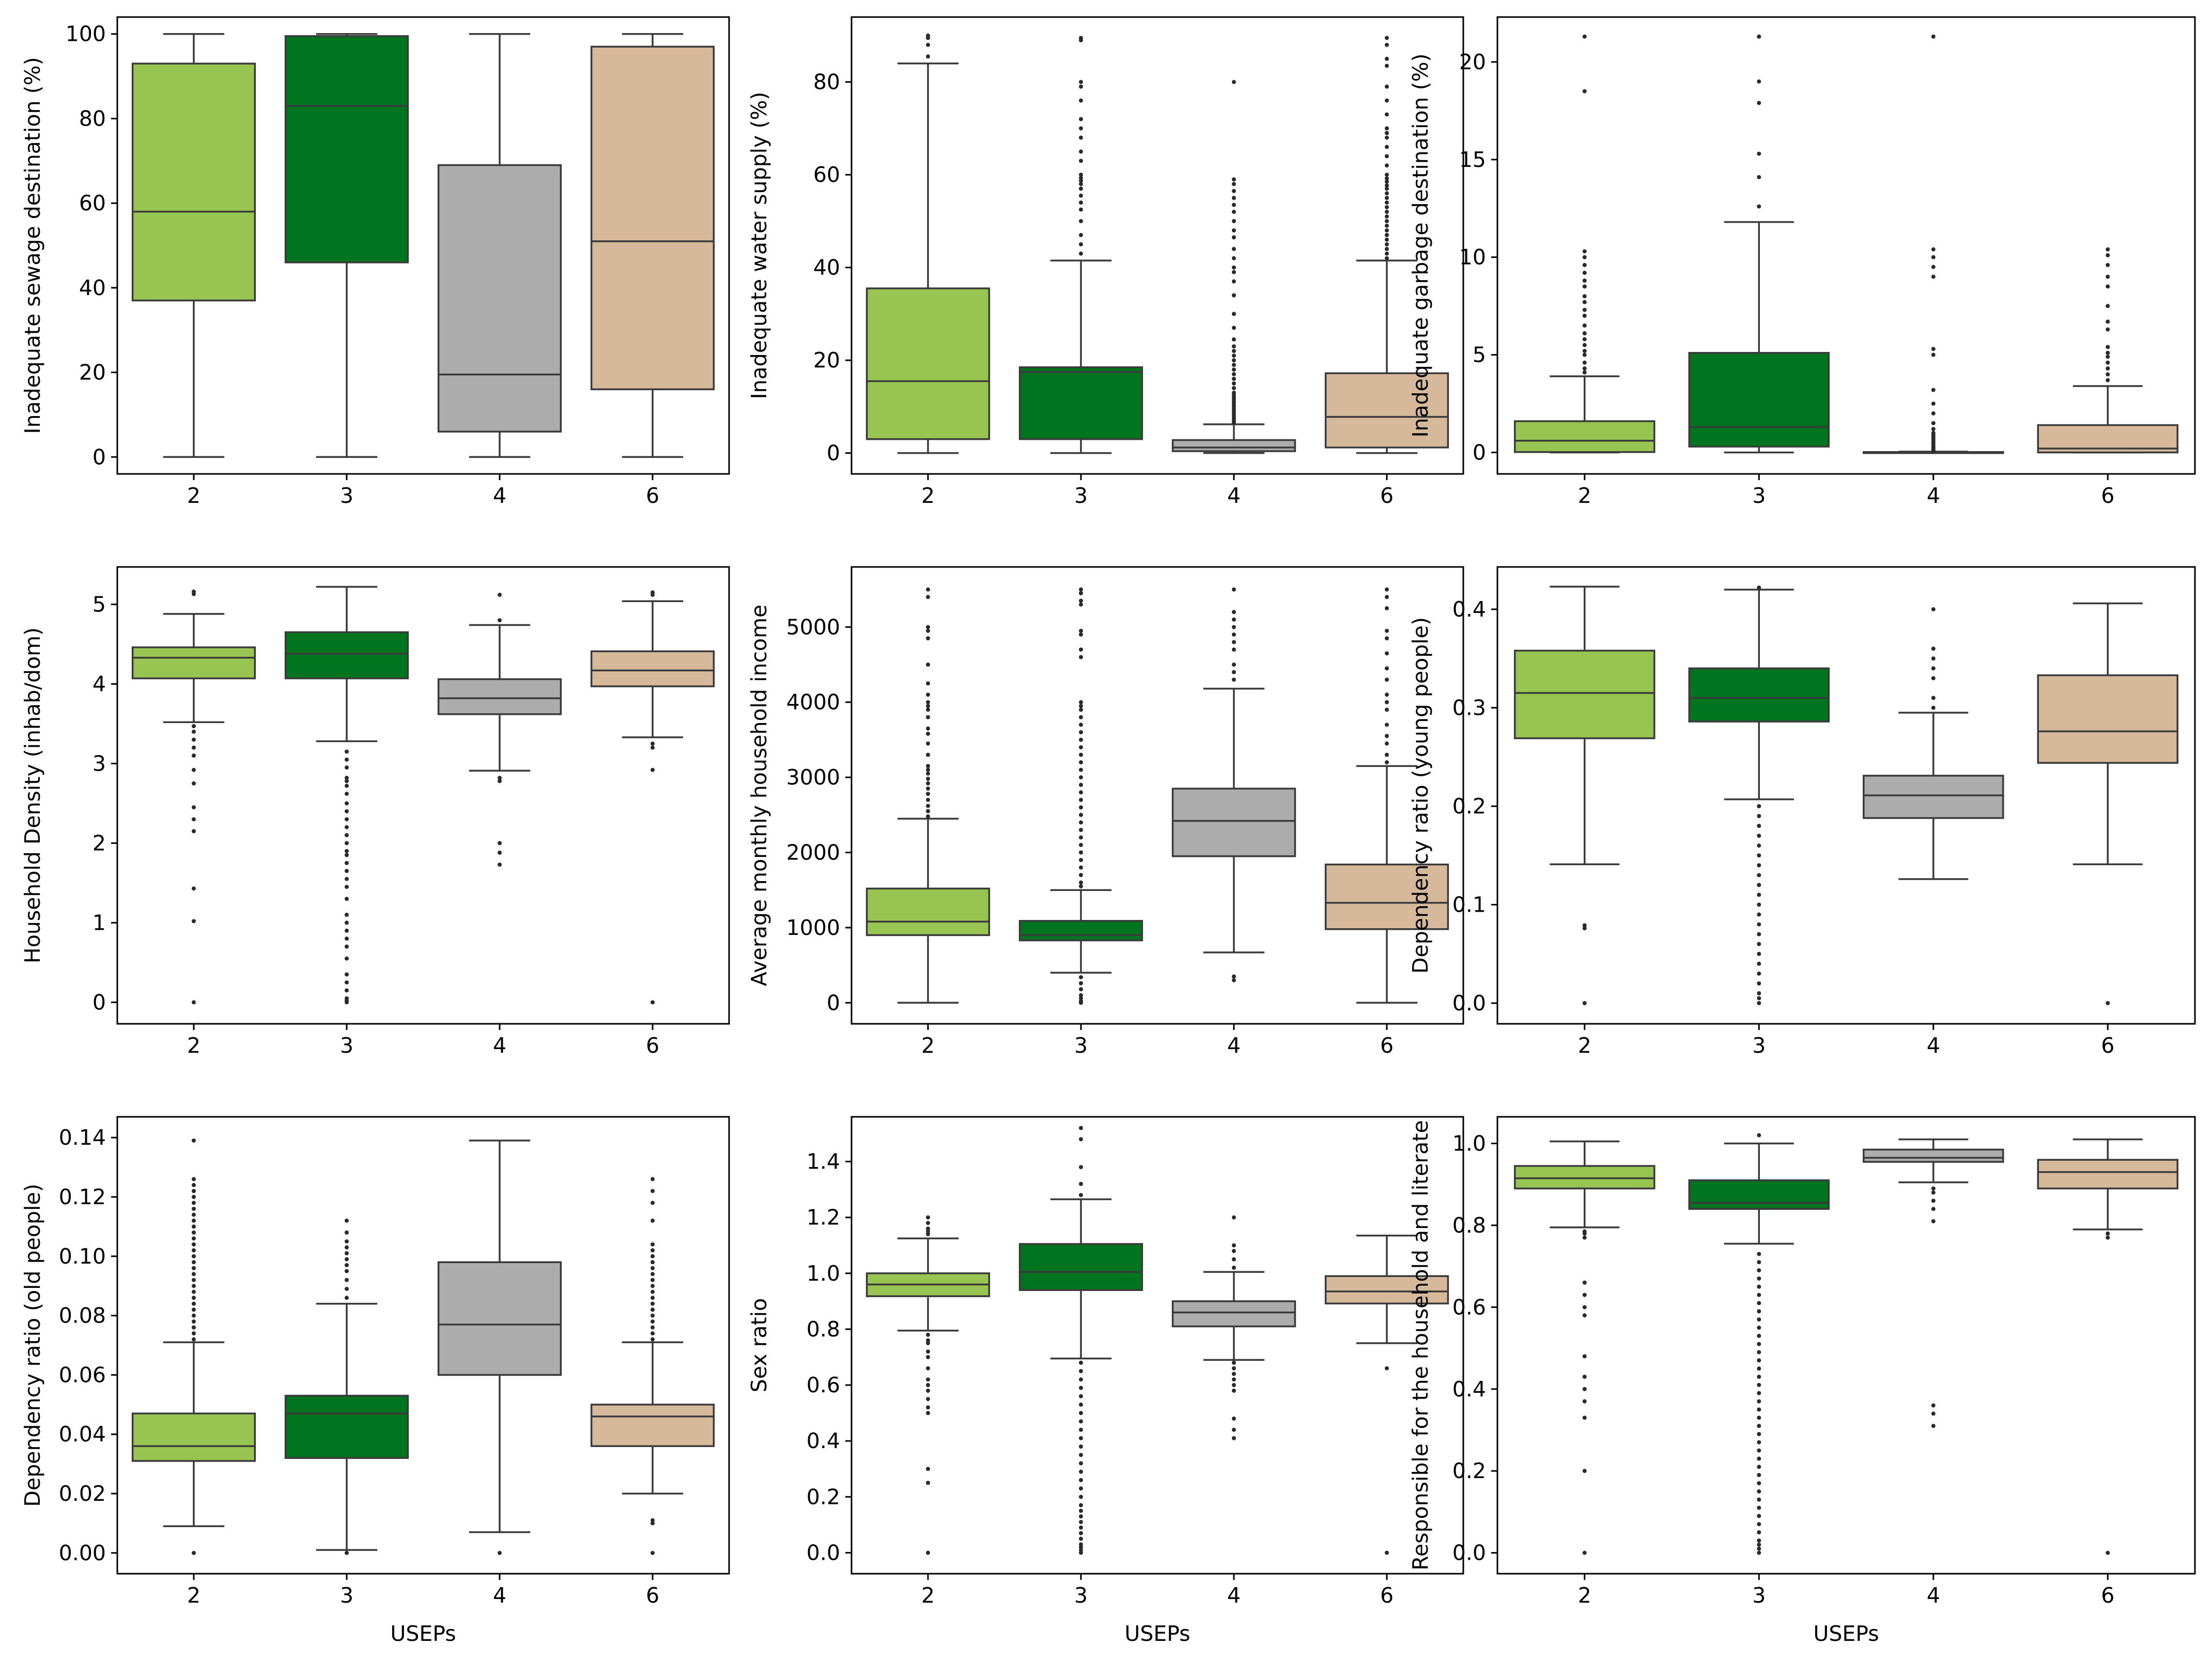 The image size is (2212, 1660). What do you see at coordinates (823, 1496) in the screenshot?
I see `y-tick-label: 0.2` at bounding box center [823, 1496].